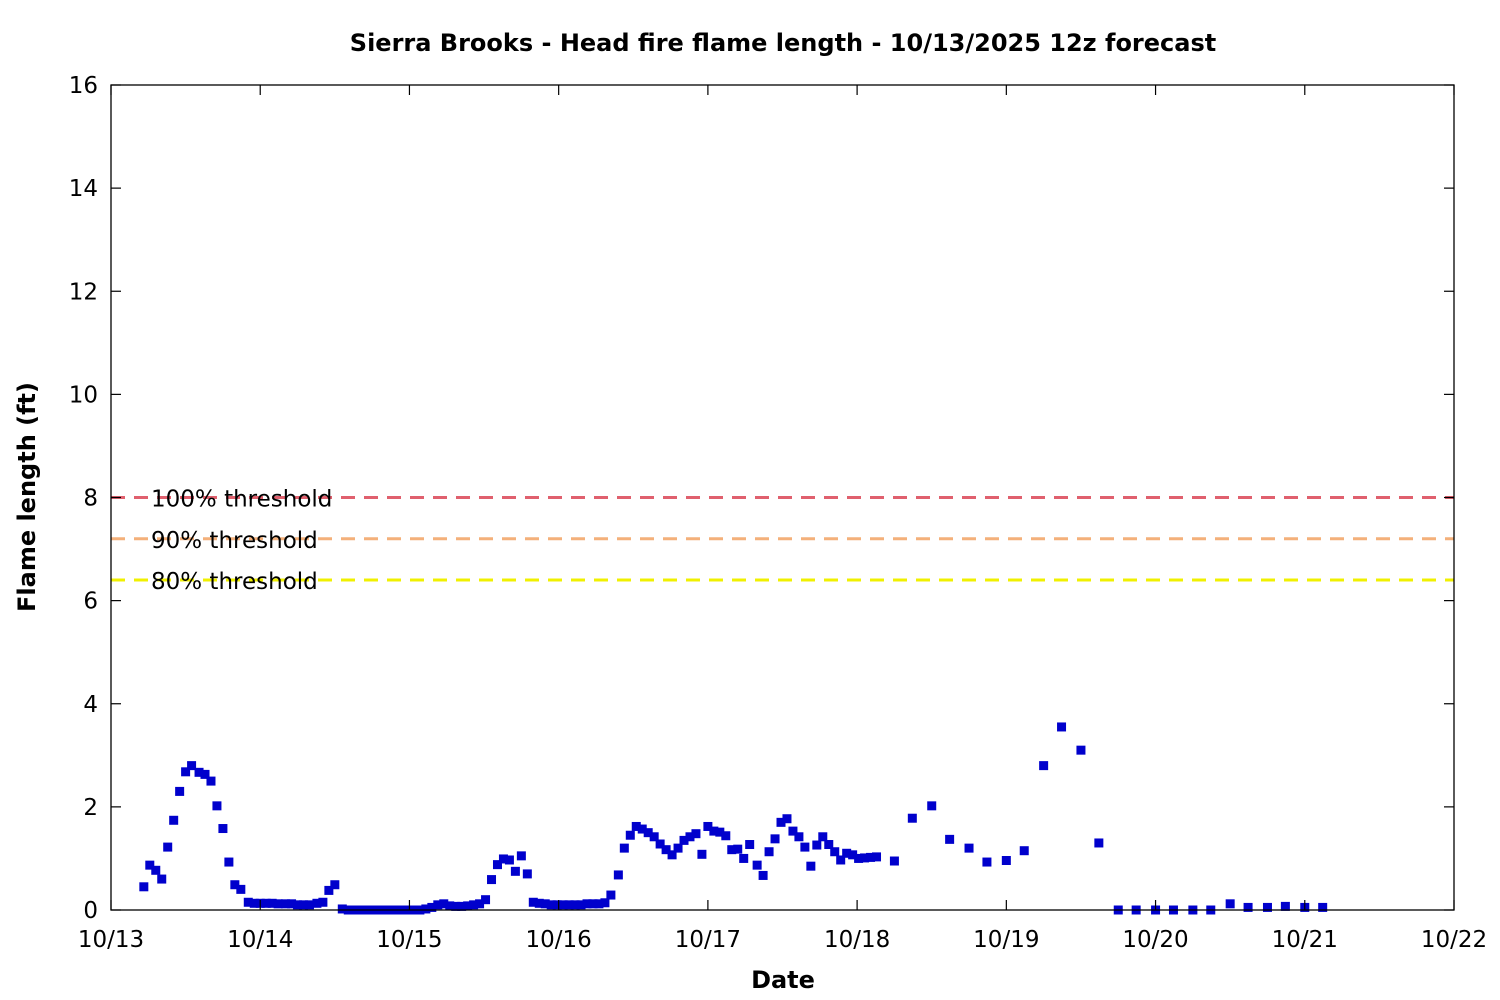 The width and height of the screenshot is (1500, 1000). What do you see at coordinates (708, 940) in the screenshot?
I see `x-tick-label: 10/17` at bounding box center [708, 940].